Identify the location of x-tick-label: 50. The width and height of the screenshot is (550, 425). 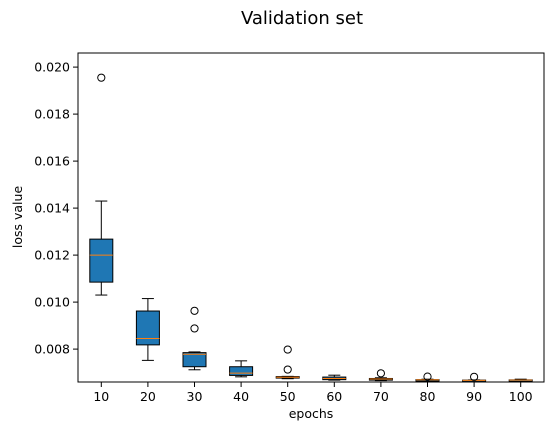
(288, 396).